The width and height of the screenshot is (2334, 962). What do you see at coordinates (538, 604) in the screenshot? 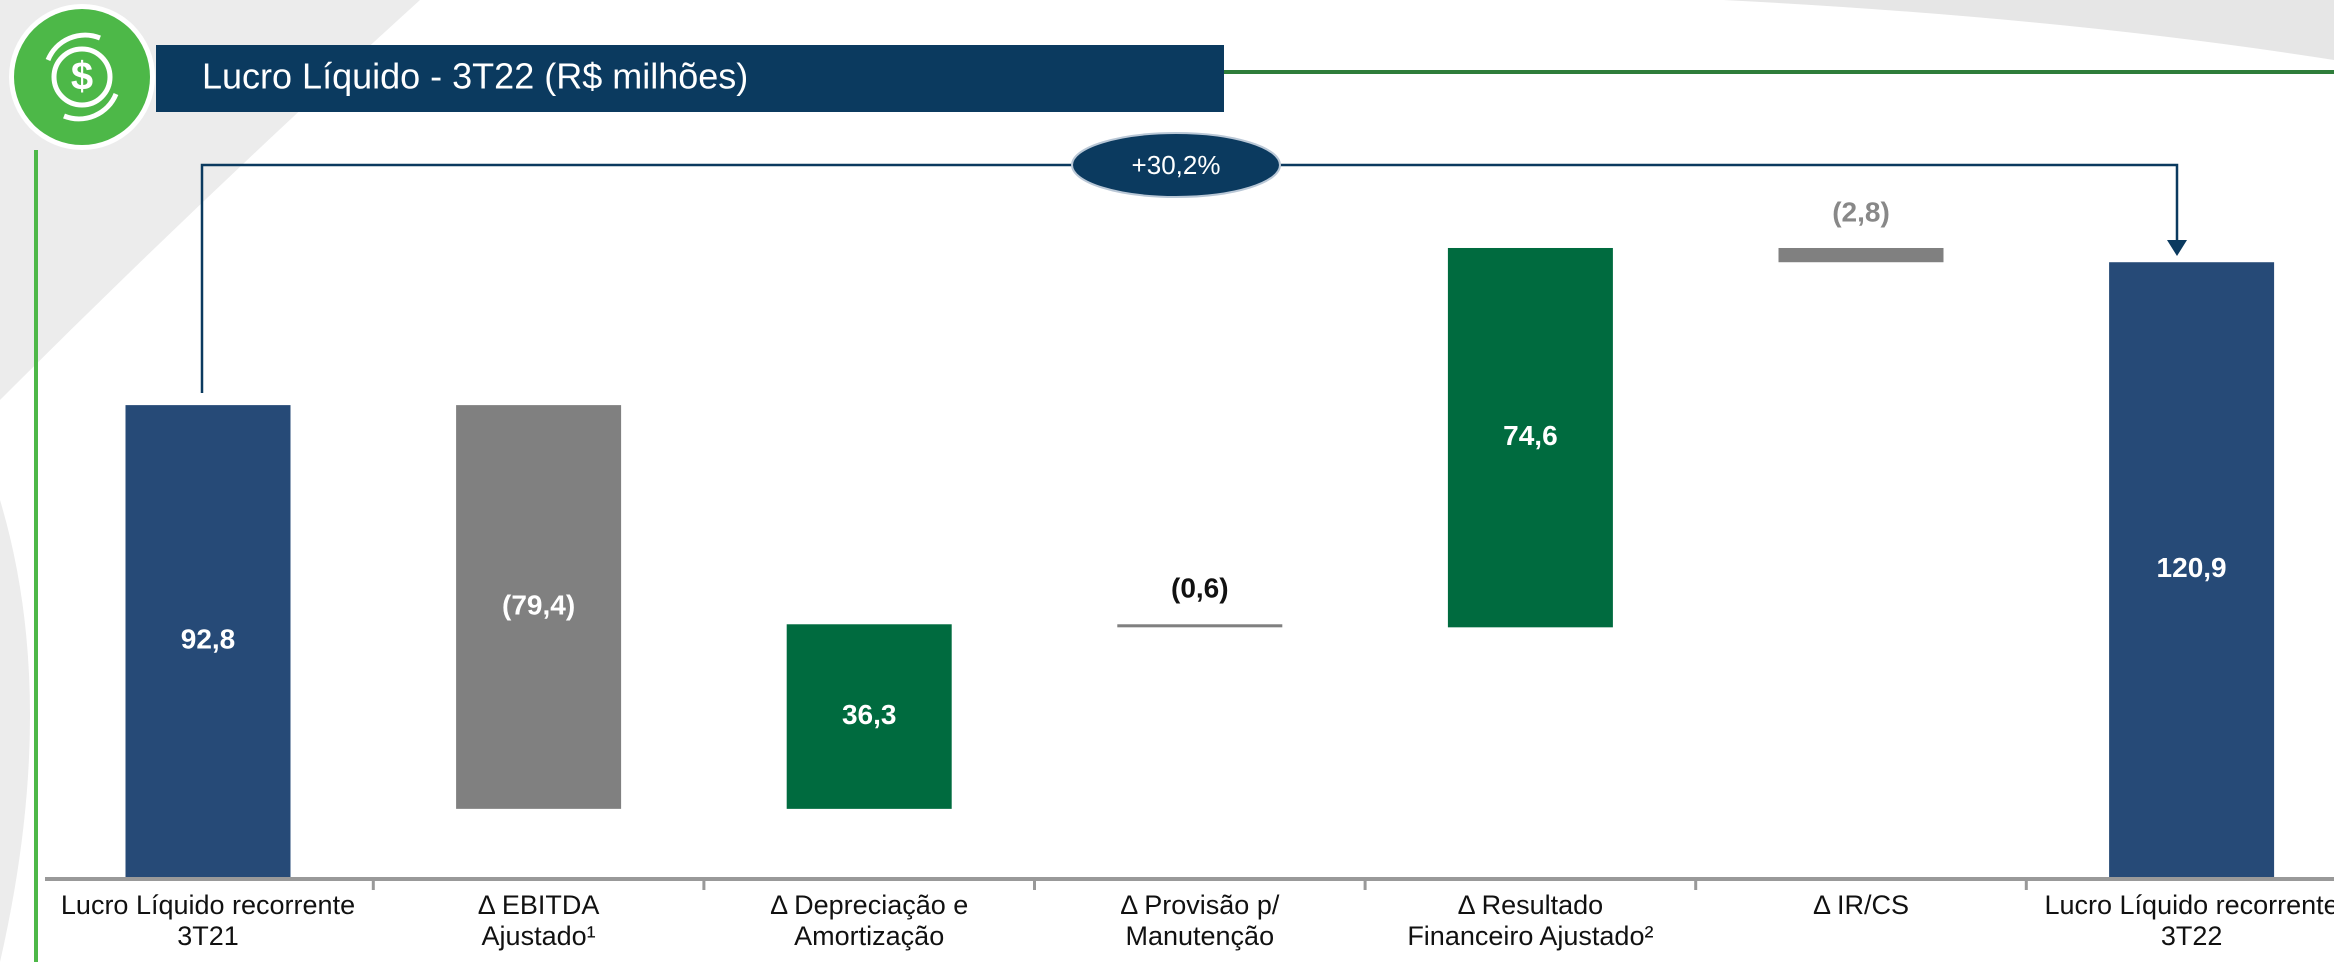
I see `value-label: (79,4)` at bounding box center [538, 604].